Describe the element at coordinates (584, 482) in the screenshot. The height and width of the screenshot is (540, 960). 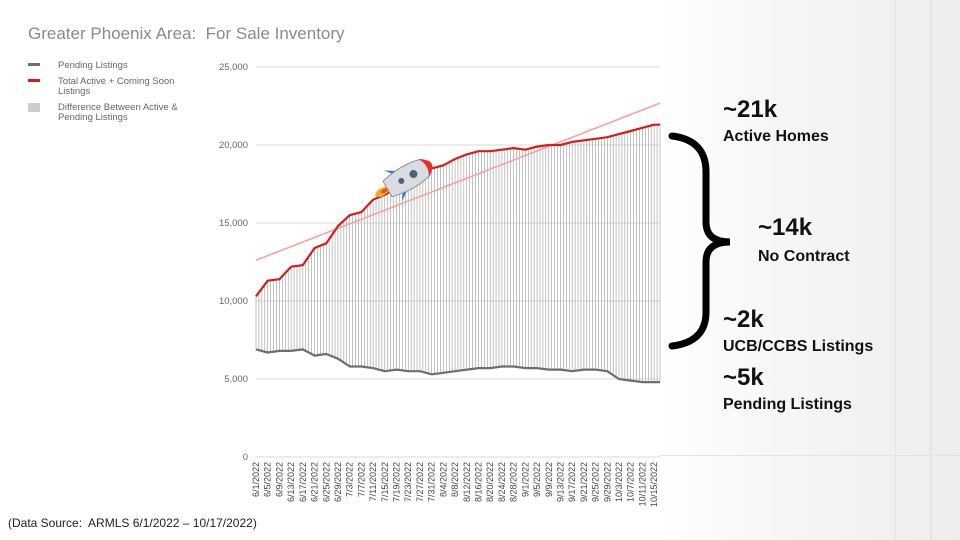
I see `x-tick-label: 9/21/2022` at that location.